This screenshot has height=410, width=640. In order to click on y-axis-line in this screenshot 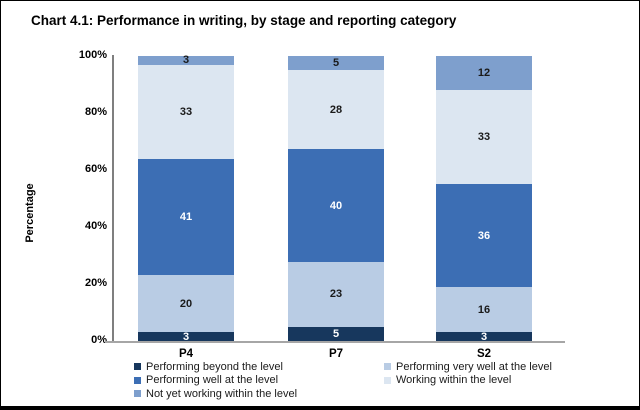, I will do `click(113, 198)`.